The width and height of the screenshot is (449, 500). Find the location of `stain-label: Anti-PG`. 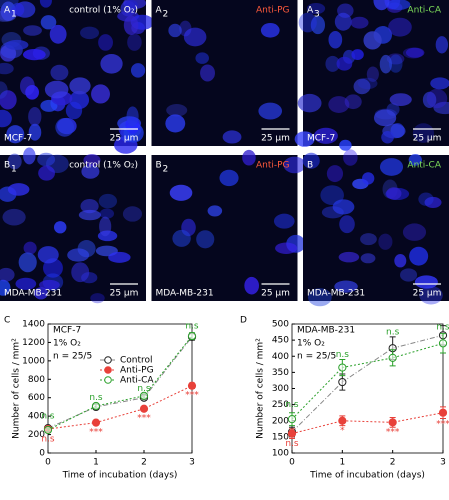

stain-label: Anti-PG is located at coordinates (273, 166).